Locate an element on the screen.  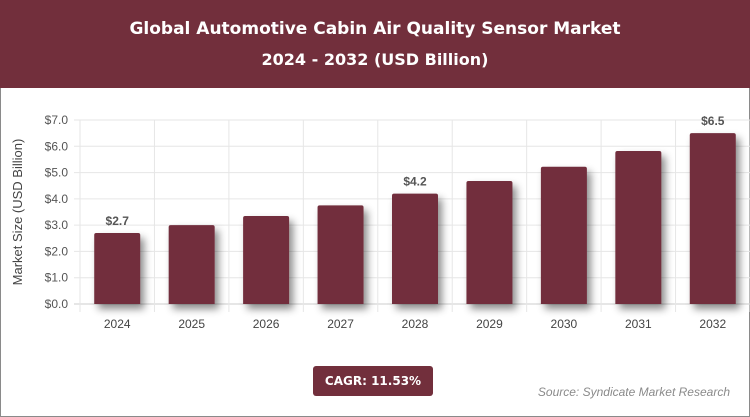
source-note: Source: Syndicate Market Research is located at coordinates (633, 392).